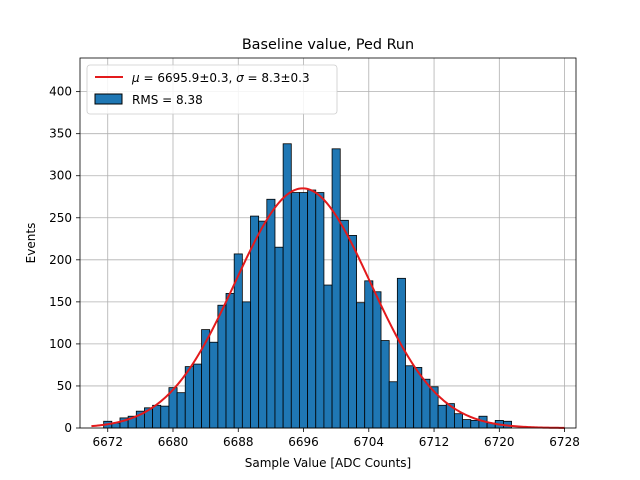 The image size is (640, 480). Describe the element at coordinates (564, 442) in the screenshot. I see `x-tick-label: 6728` at that location.